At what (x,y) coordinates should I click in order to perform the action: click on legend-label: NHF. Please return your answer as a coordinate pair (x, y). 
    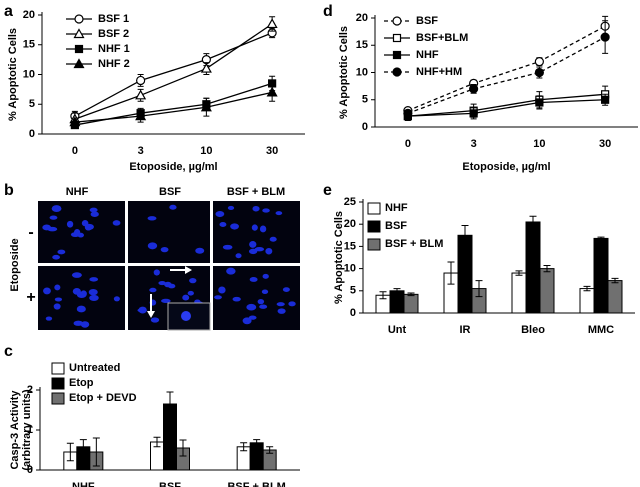
    Looking at the image, I should click on (427, 55).